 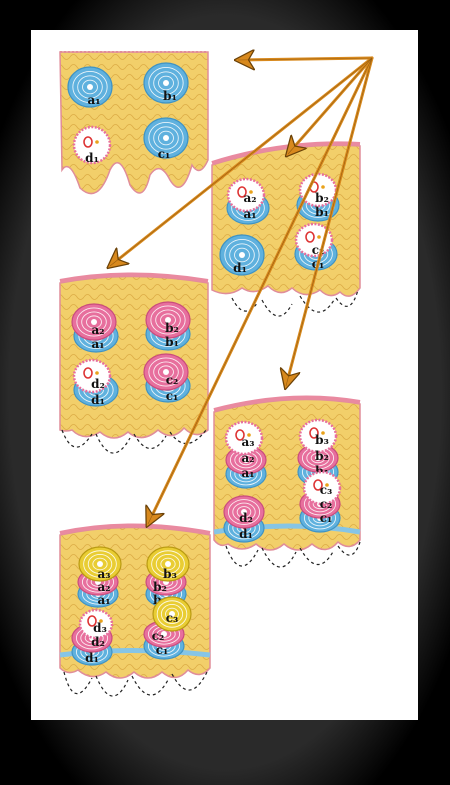 What do you see at coordinates (100, 628) in the screenshot?
I see `follicle-label: d₃` at bounding box center [100, 628].